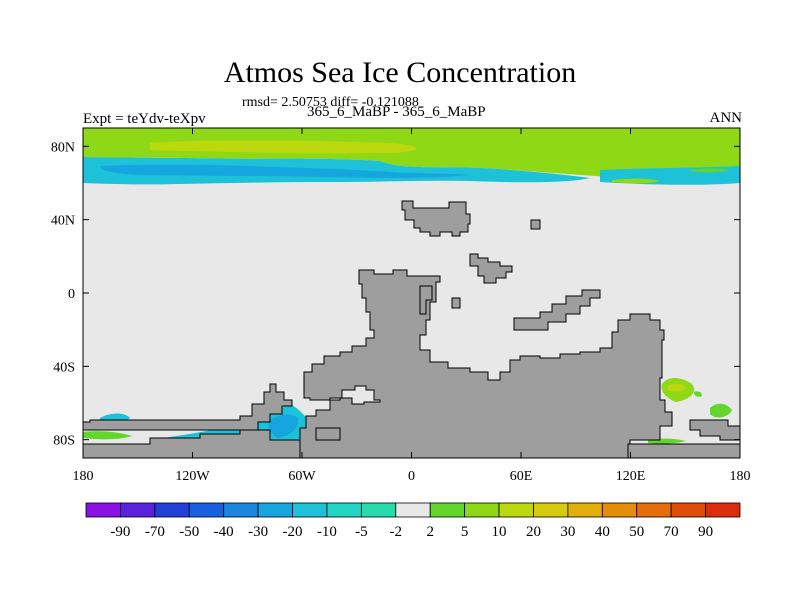 Image resolution: width=800 pixels, height=600 pixels. What do you see at coordinates (258, 532) in the screenshot?
I see `colorbar-label: -30` at bounding box center [258, 532].